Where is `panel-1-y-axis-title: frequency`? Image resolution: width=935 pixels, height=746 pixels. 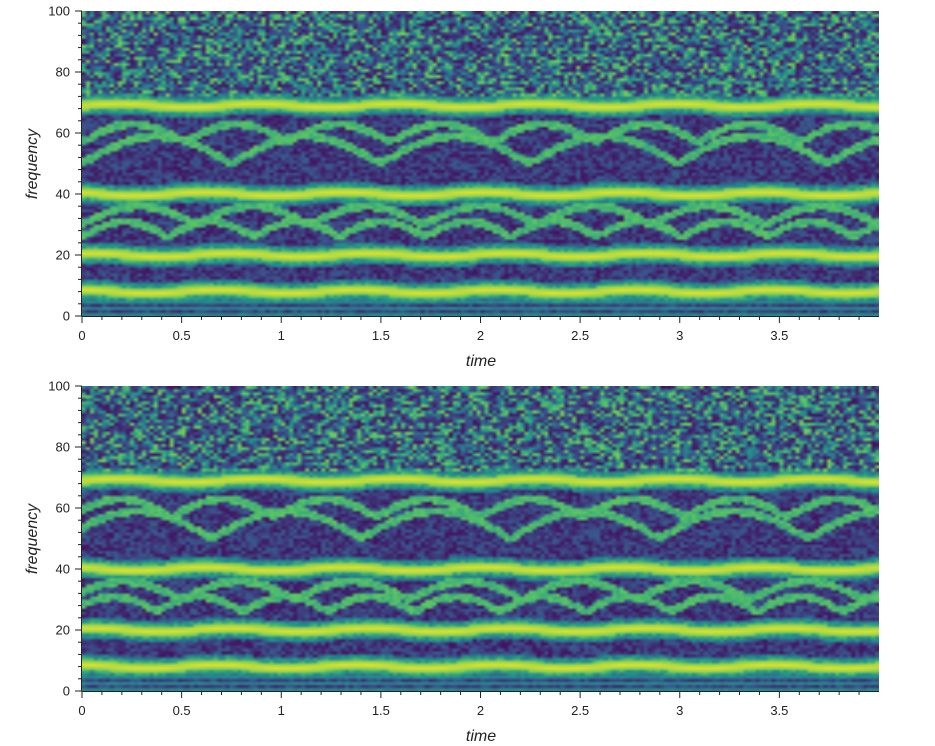 panel-1-y-axis-title: frequency is located at coordinates (32, 163).